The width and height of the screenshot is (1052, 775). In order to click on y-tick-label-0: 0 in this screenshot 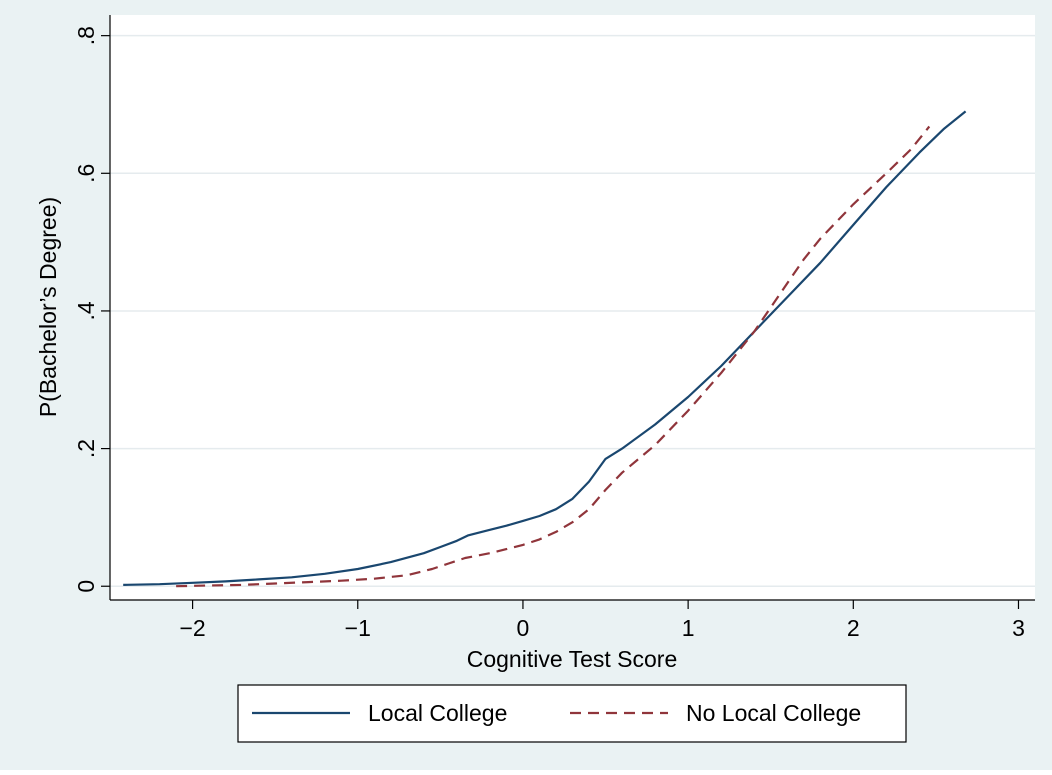, I will do `click(86, 586)`.